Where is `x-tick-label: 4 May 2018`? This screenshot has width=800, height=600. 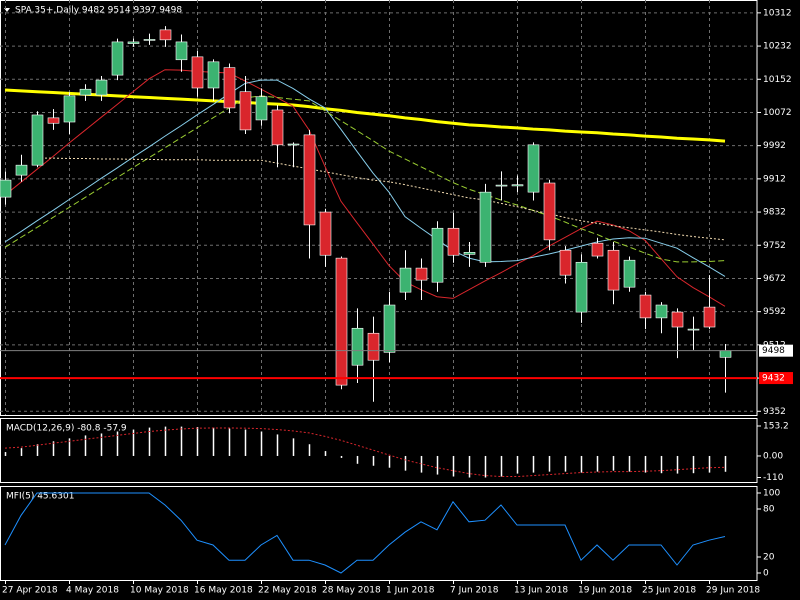
x-tick-label: 4 May 2018 is located at coordinates (92, 591).